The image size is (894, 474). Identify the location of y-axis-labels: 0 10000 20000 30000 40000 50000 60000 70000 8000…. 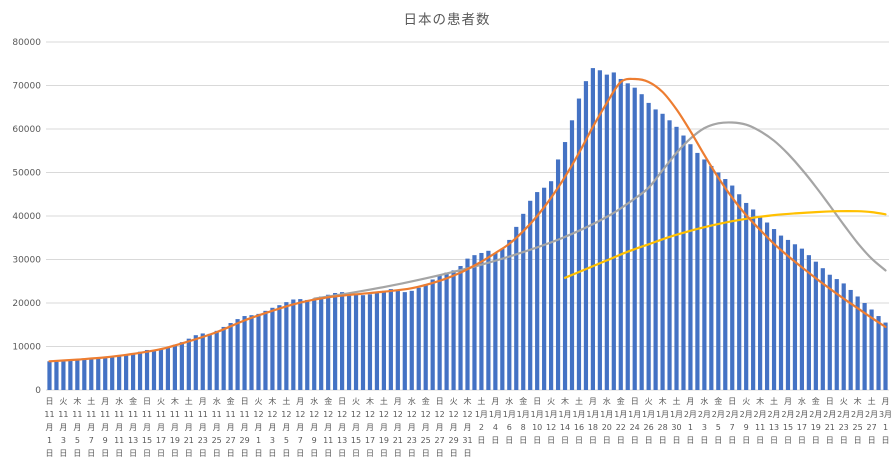
(26, 217).